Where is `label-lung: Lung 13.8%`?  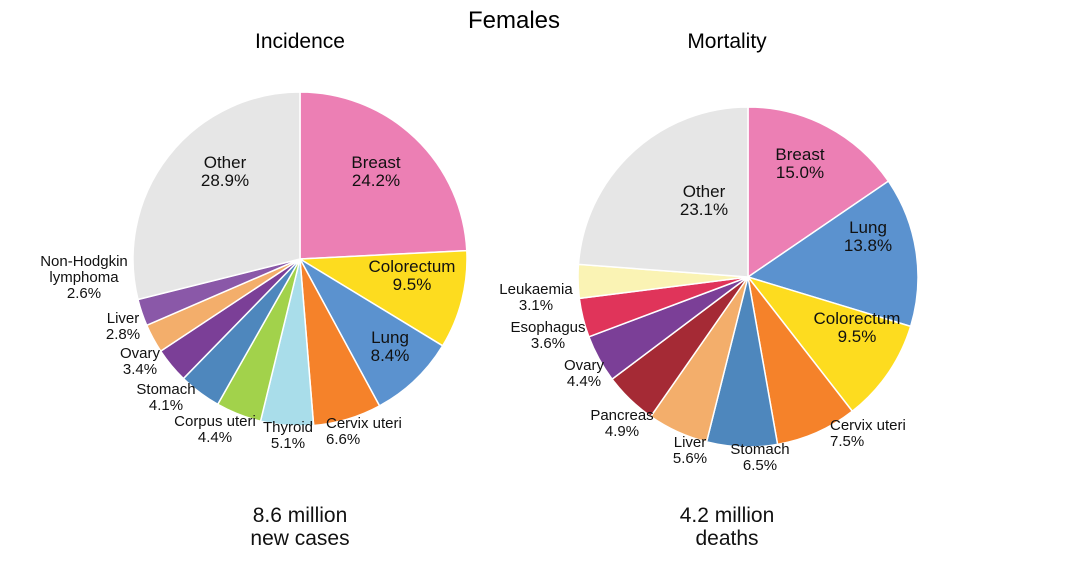 label-lung: Lung 13.8% is located at coordinates (868, 236).